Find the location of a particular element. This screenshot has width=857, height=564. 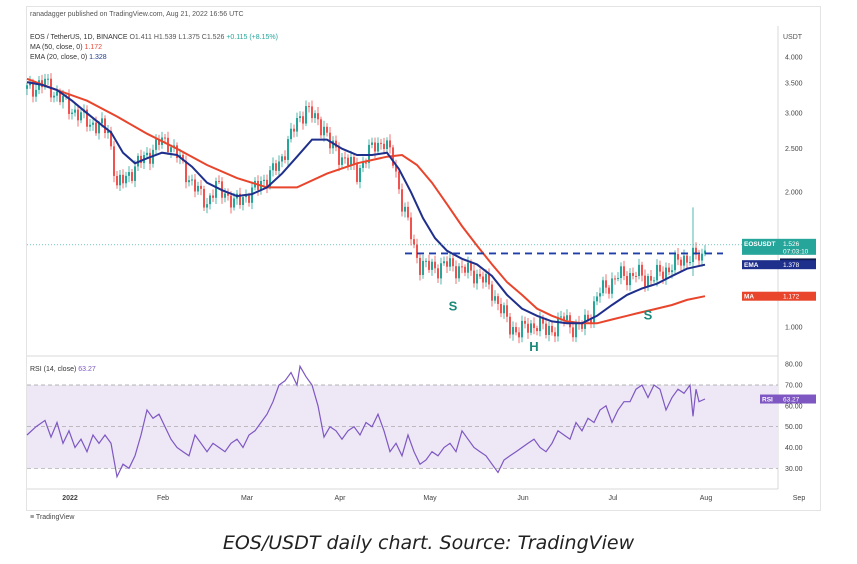

ma-legend-value: 1.172 is located at coordinates (93, 47).